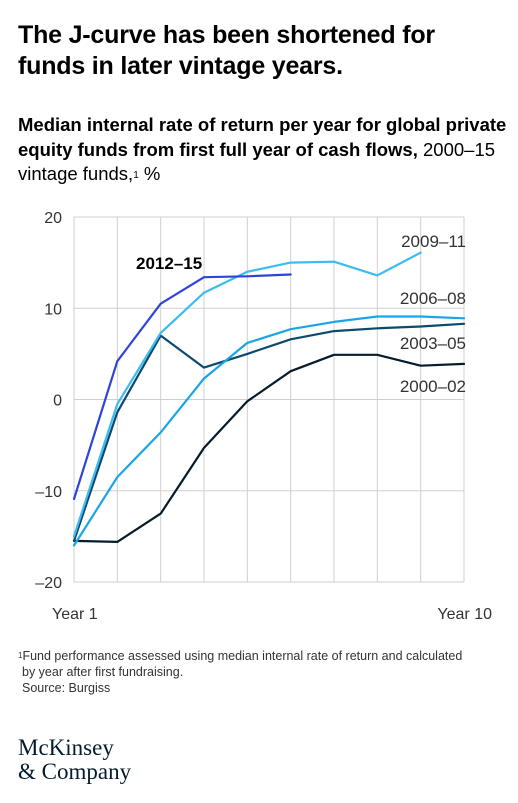 This screenshot has height=803, width=518. I want to click on y-tick-label: 10, so click(53, 309).